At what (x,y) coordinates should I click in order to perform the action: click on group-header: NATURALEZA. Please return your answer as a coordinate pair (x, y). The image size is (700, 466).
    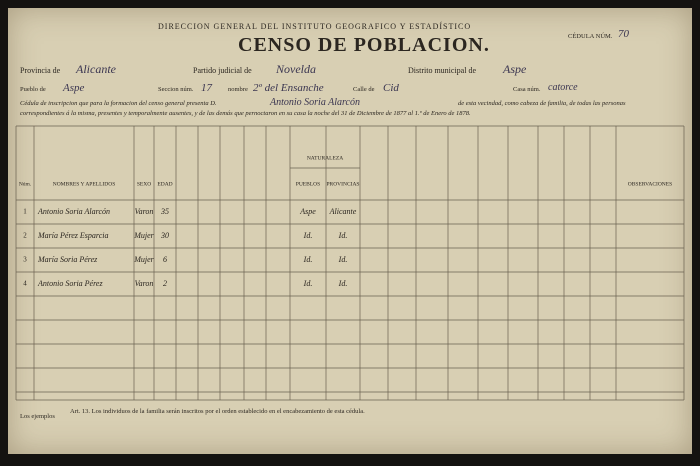
    Looking at the image, I should click on (325, 158).